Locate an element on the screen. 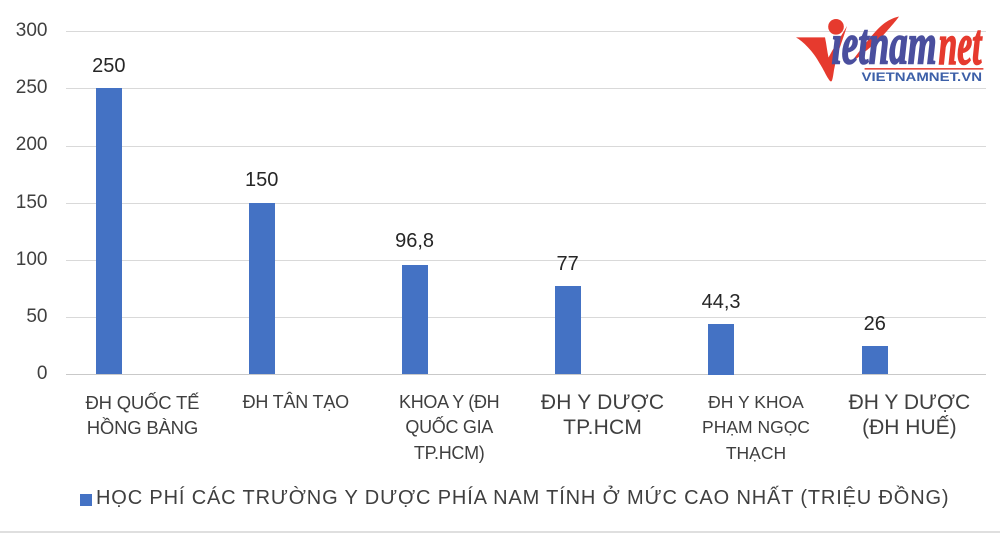  svg-text: VIETNAMNET.VN is located at coordinates (922, 77).